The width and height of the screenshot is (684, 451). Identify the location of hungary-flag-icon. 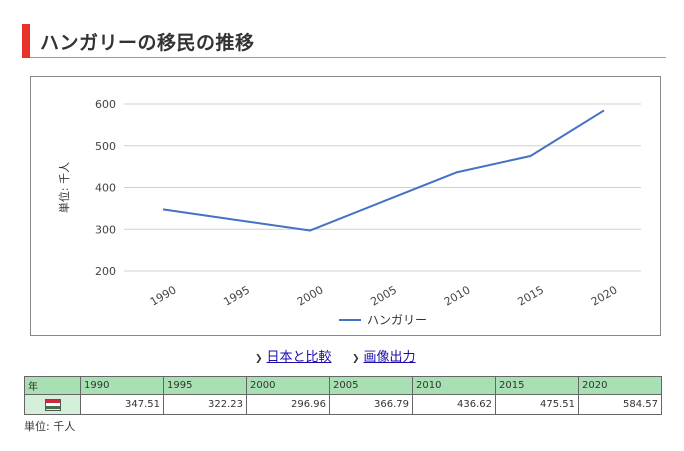
(52, 404).